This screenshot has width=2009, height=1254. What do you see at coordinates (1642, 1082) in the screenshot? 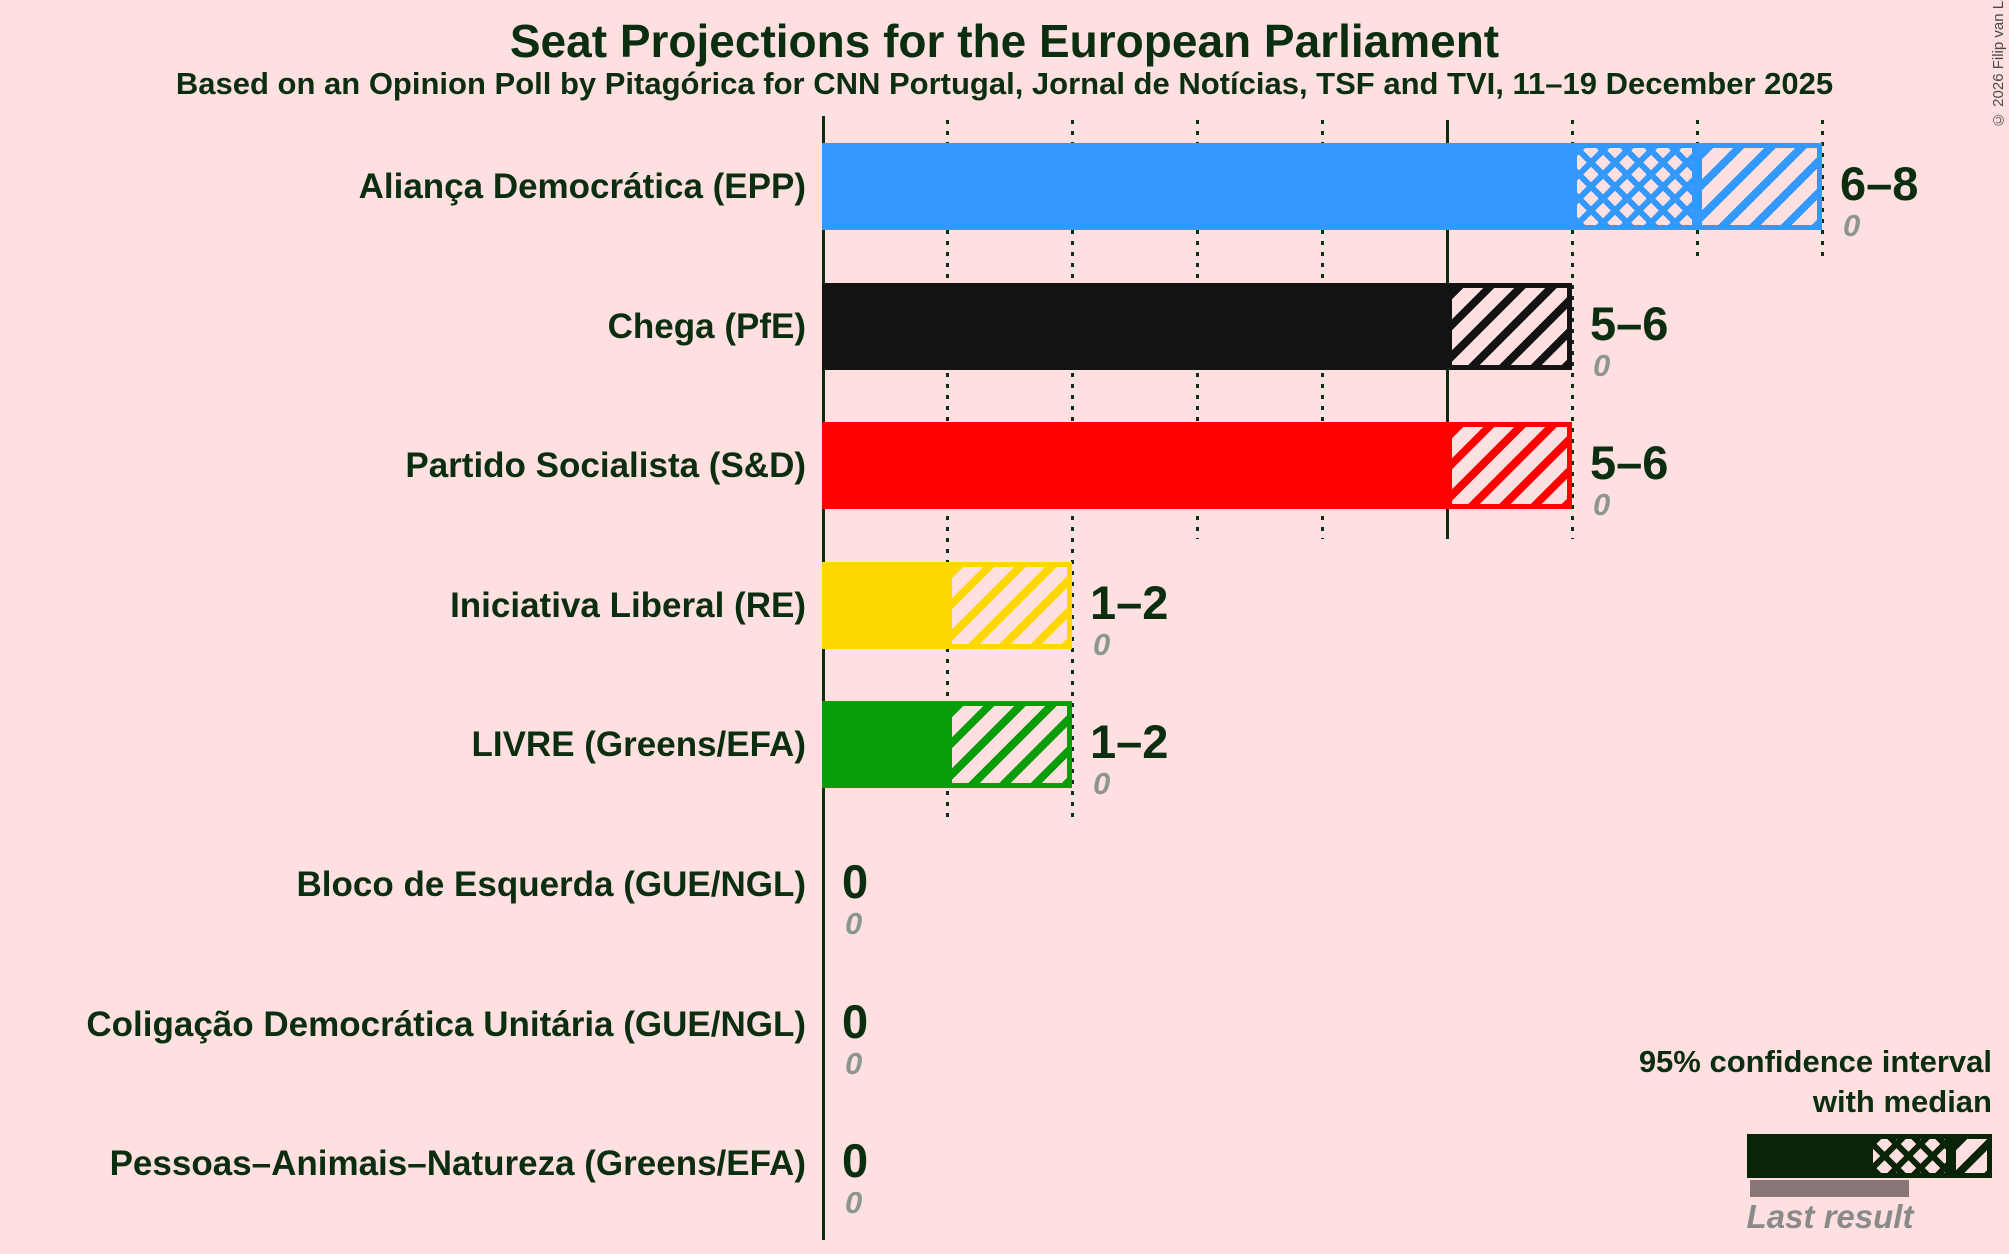
I see `legend-caption: 95% confidence interval with median` at bounding box center [1642, 1082].